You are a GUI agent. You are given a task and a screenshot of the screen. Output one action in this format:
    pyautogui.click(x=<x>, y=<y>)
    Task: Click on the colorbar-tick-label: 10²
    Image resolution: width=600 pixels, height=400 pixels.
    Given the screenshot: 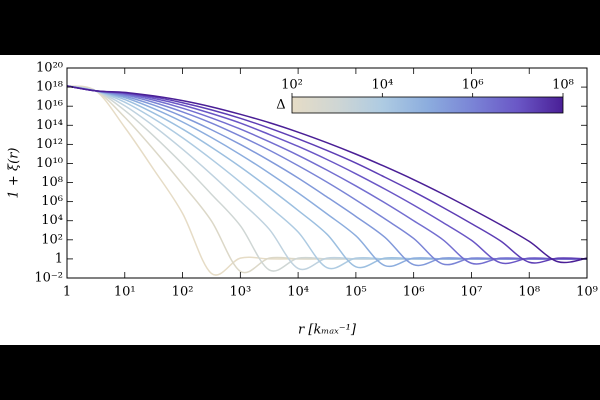 What is the action you would take?
    pyautogui.click(x=292, y=85)
    